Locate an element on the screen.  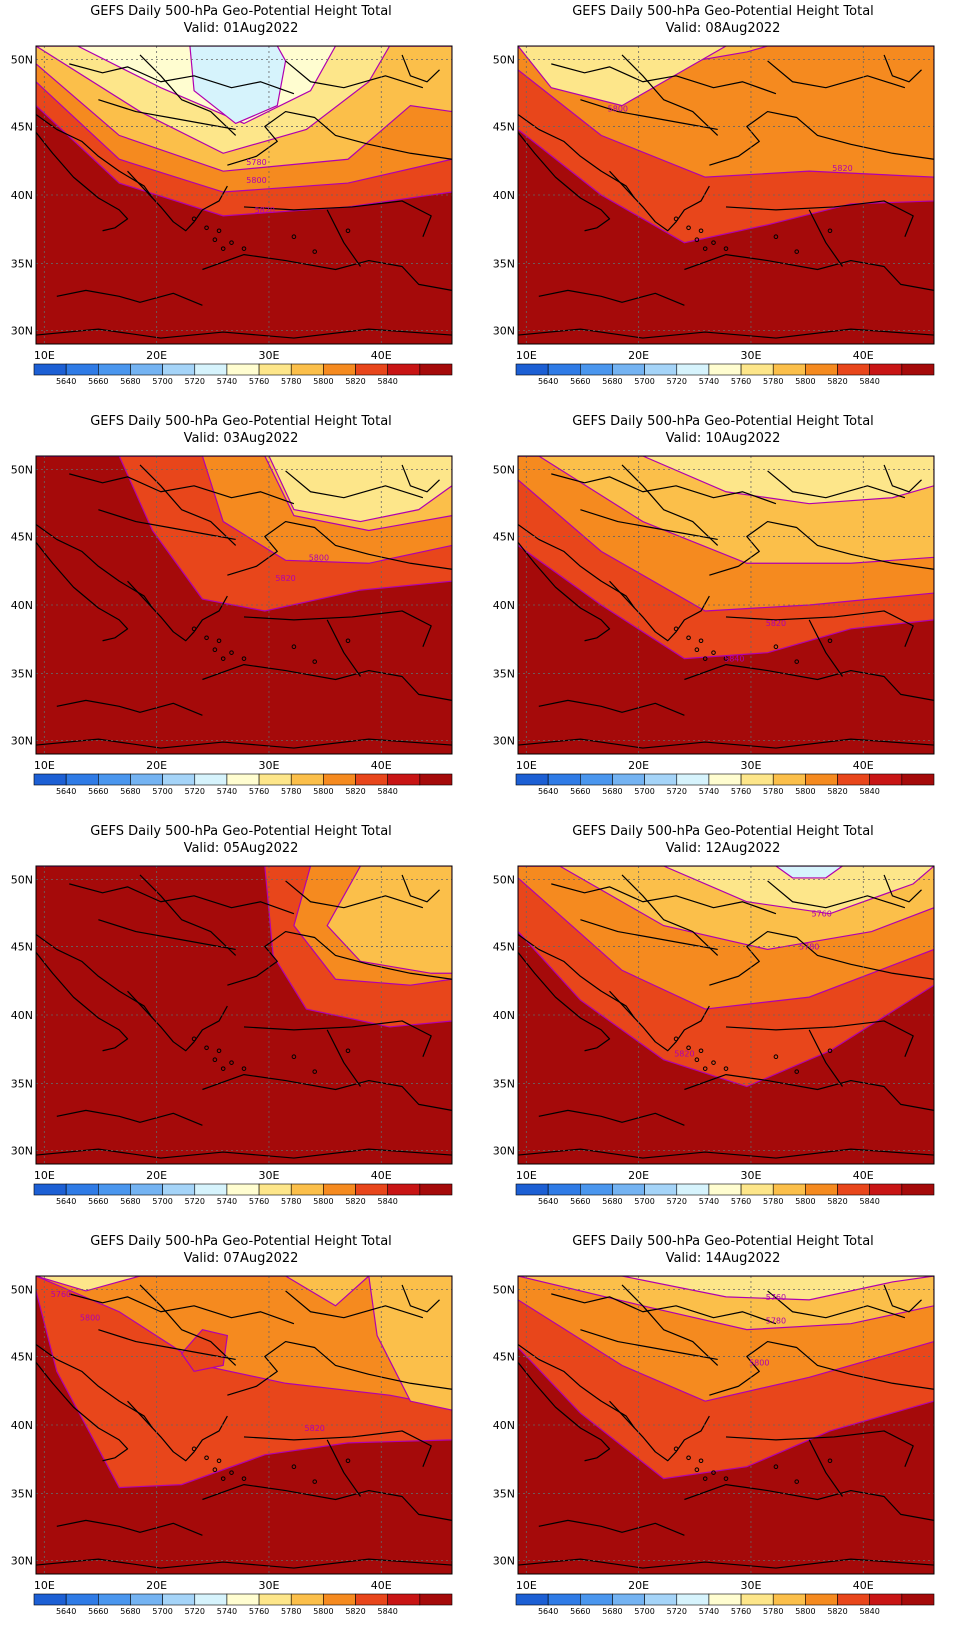
lon-tick-label: 20E is located at coordinates (156, 1585).